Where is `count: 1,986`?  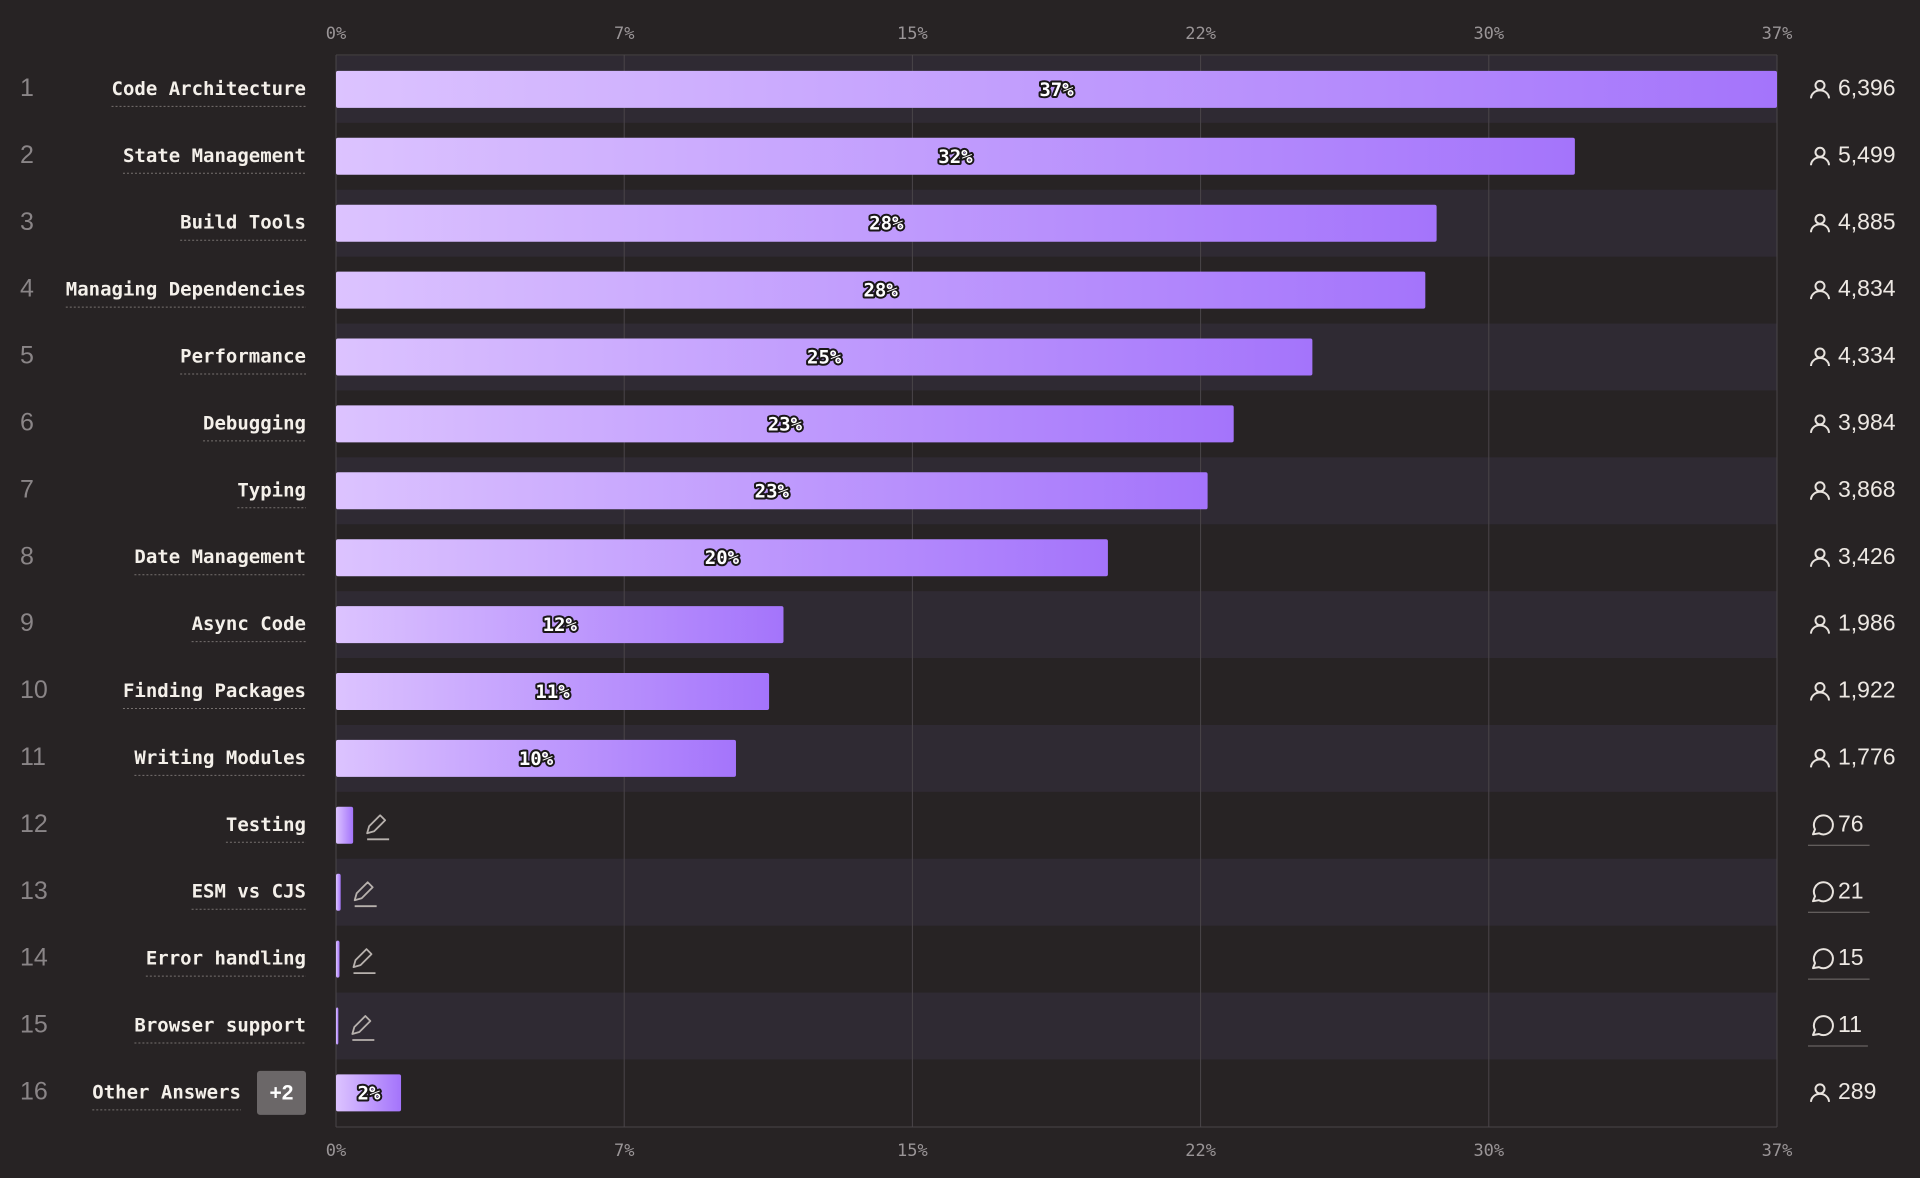 count: 1,986 is located at coordinates (1867, 623).